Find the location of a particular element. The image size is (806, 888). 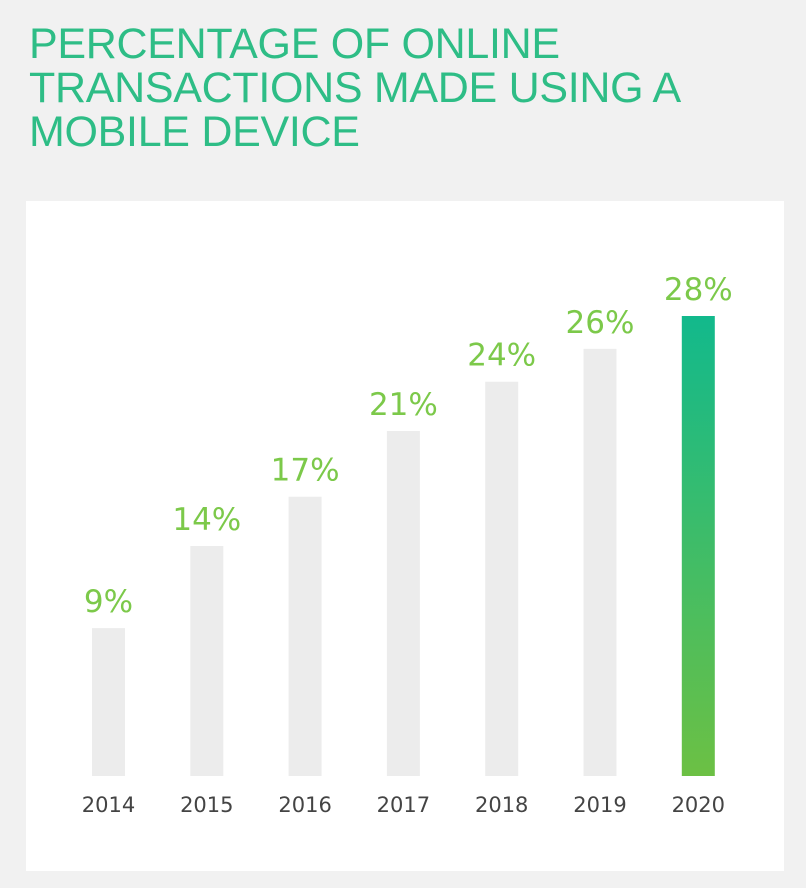

bar-2016 is located at coordinates (305, 636).